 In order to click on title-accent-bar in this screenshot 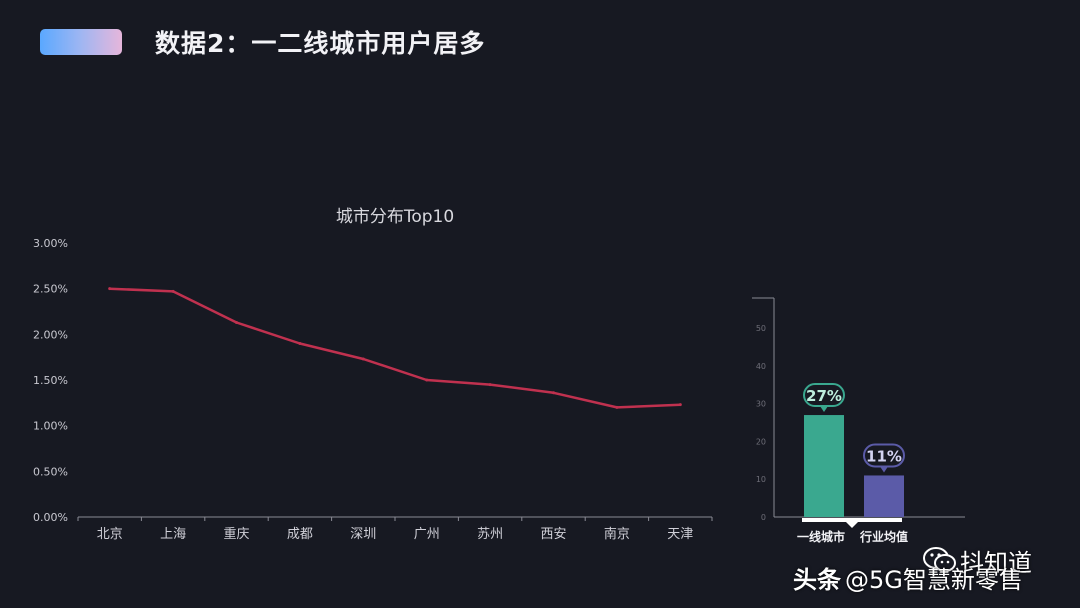, I will do `click(81, 42)`.